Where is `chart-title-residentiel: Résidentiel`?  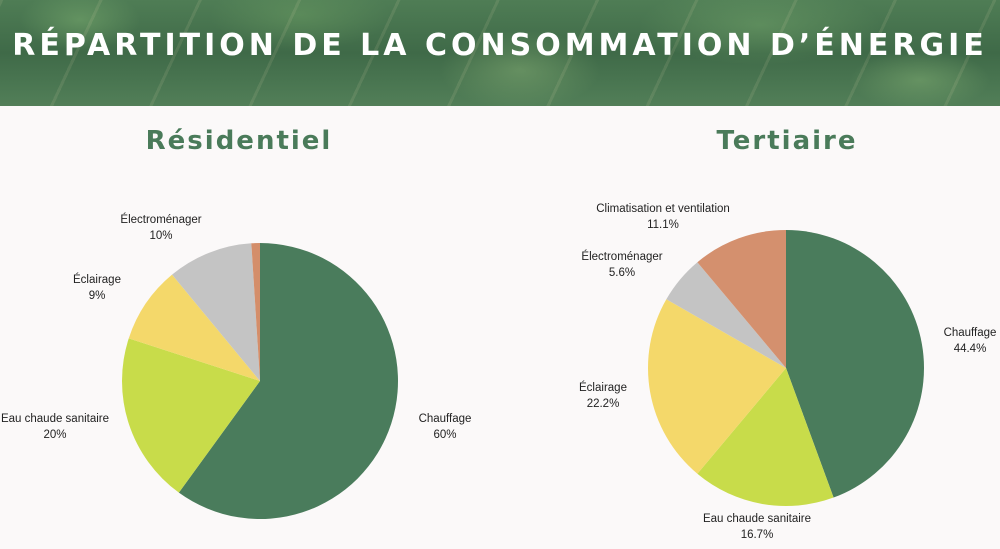
chart-title-residentiel: Résidentiel is located at coordinates (239, 141).